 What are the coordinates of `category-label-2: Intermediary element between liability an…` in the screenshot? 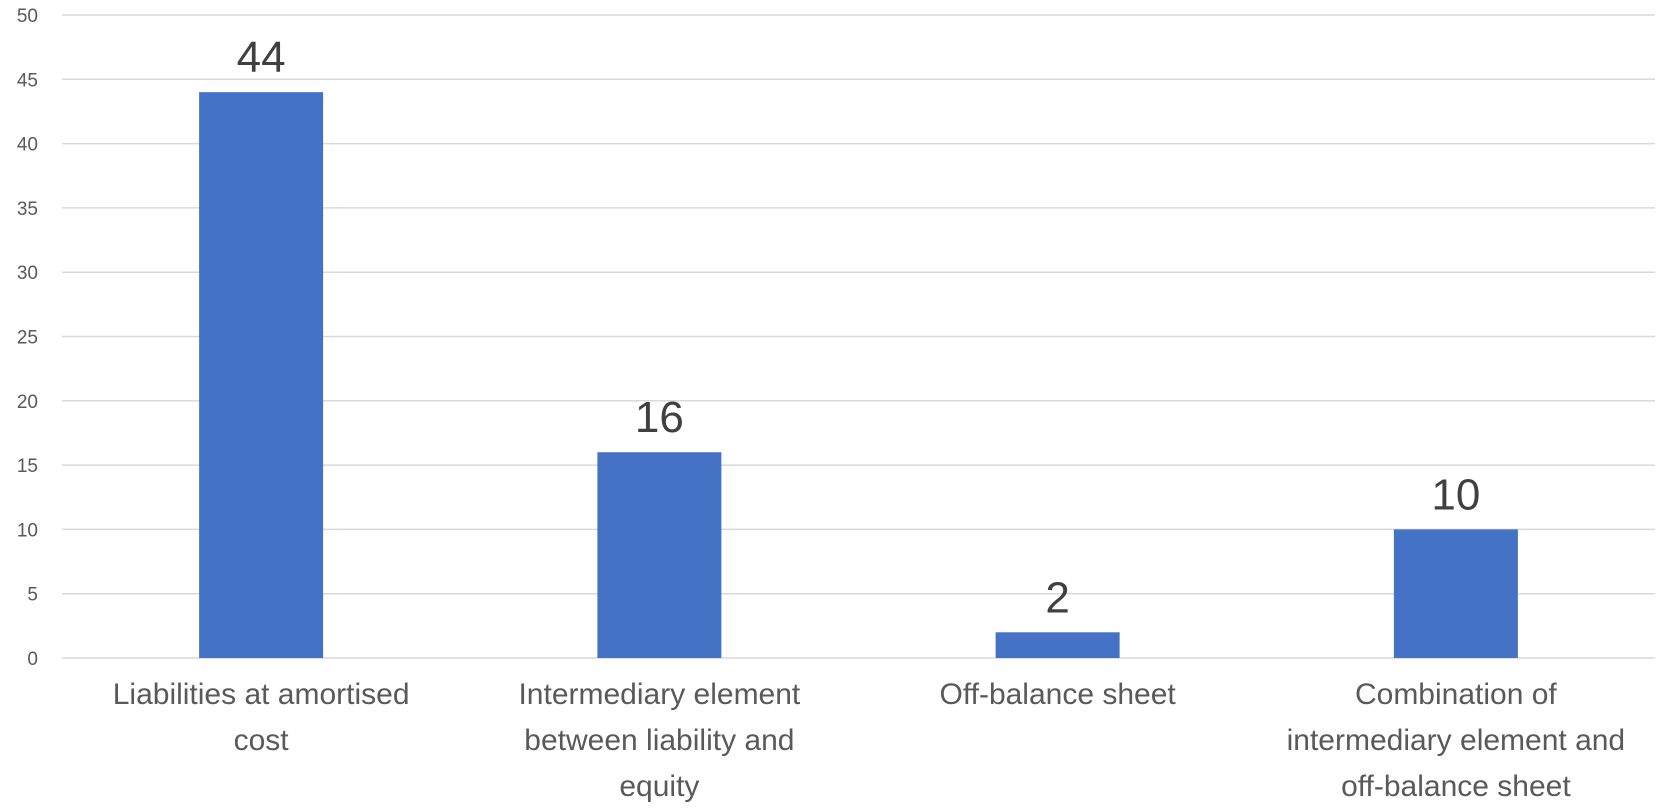 It's located at (659, 740).